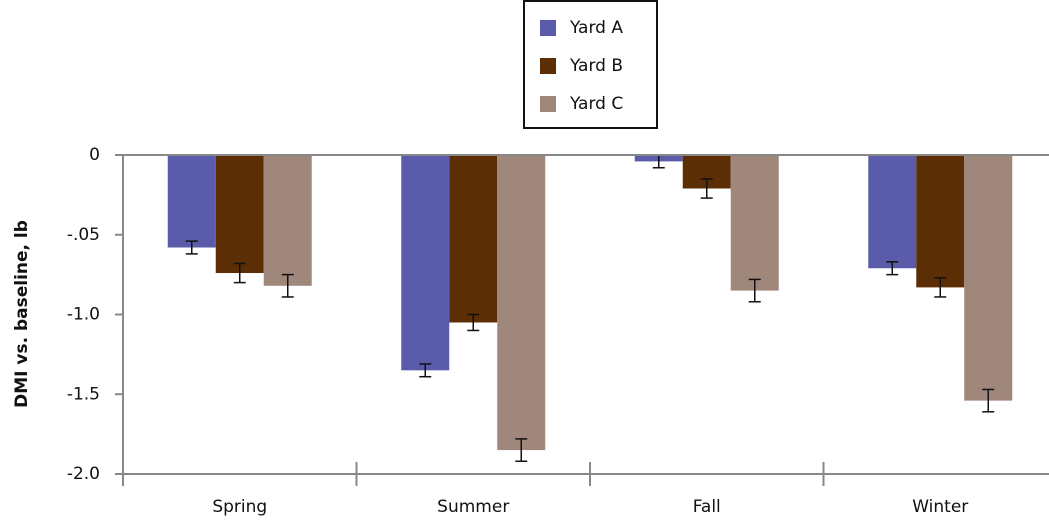  I want to click on legend-label: Yard A, so click(596, 28).